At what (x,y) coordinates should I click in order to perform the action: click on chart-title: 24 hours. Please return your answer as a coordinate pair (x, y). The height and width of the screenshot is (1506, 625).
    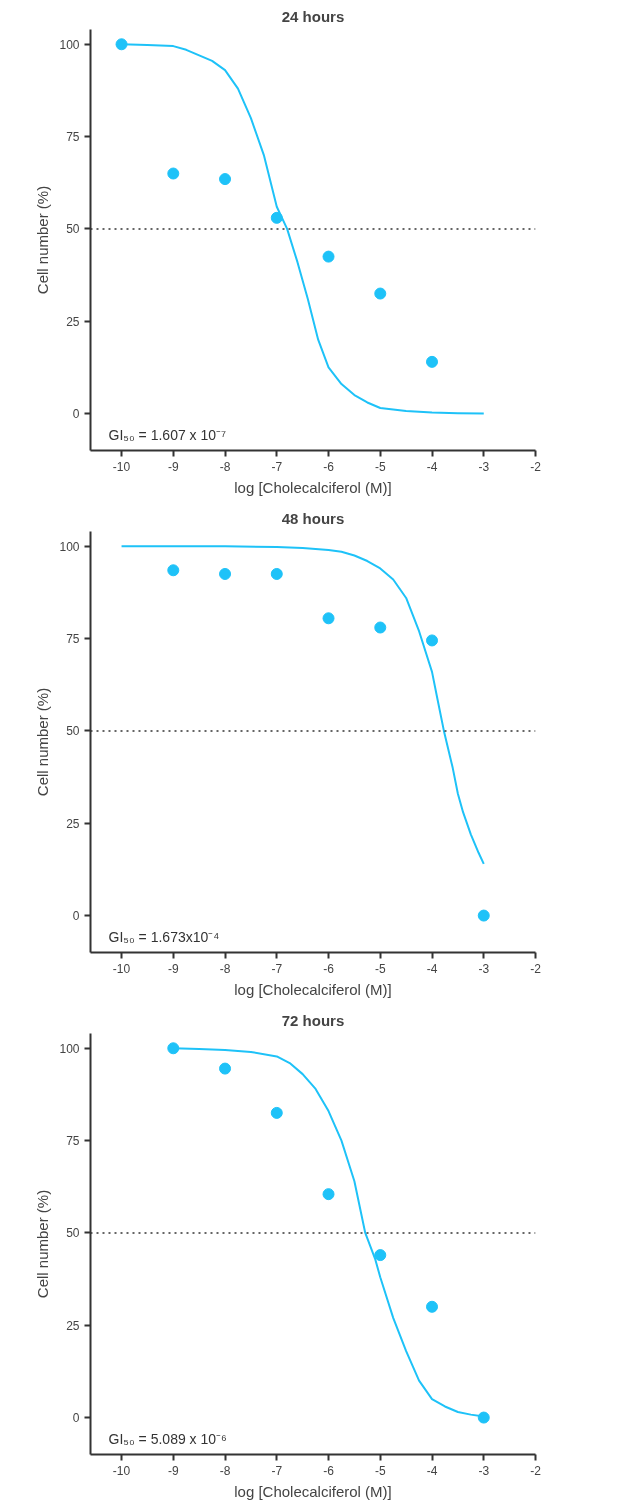
    Looking at the image, I should click on (313, 16).